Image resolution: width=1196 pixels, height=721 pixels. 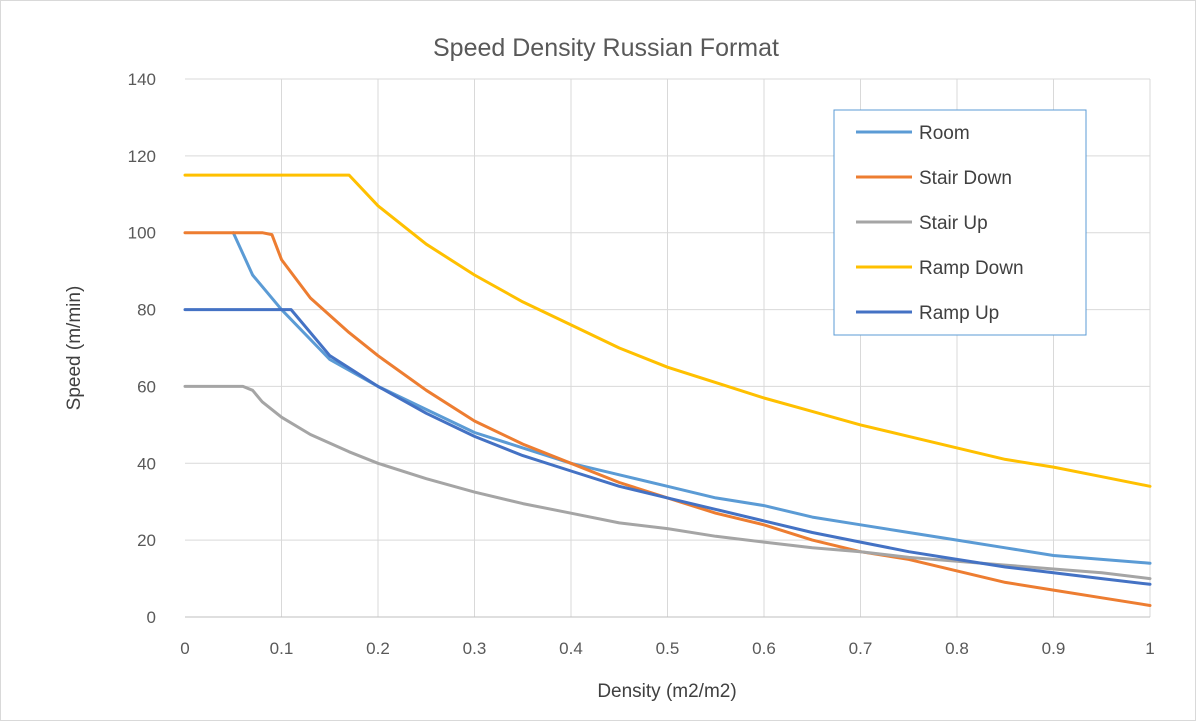 What do you see at coordinates (146, 310) in the screenshot?
I see `y-tick-label: 80` at bounding box center [146, 310].